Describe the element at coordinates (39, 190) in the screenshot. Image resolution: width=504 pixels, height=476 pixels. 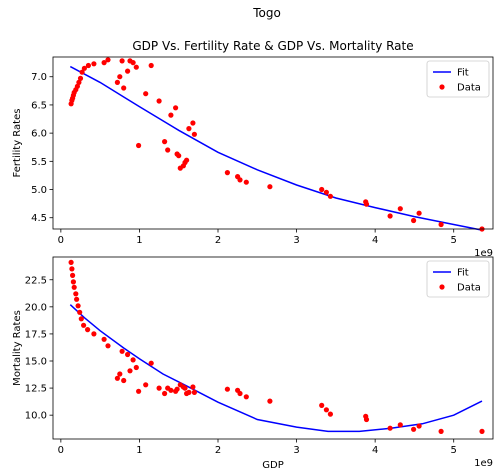
I see `y-tick-label: 5.0` at that location.